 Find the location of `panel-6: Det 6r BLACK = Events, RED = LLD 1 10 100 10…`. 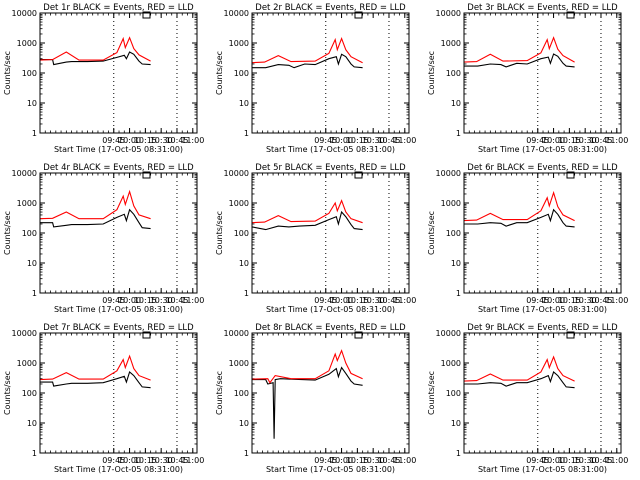

panel-6: Det 6r BLACK = Events, RED = LLD 1 10 100 10… is located at coordinates (527, 238).